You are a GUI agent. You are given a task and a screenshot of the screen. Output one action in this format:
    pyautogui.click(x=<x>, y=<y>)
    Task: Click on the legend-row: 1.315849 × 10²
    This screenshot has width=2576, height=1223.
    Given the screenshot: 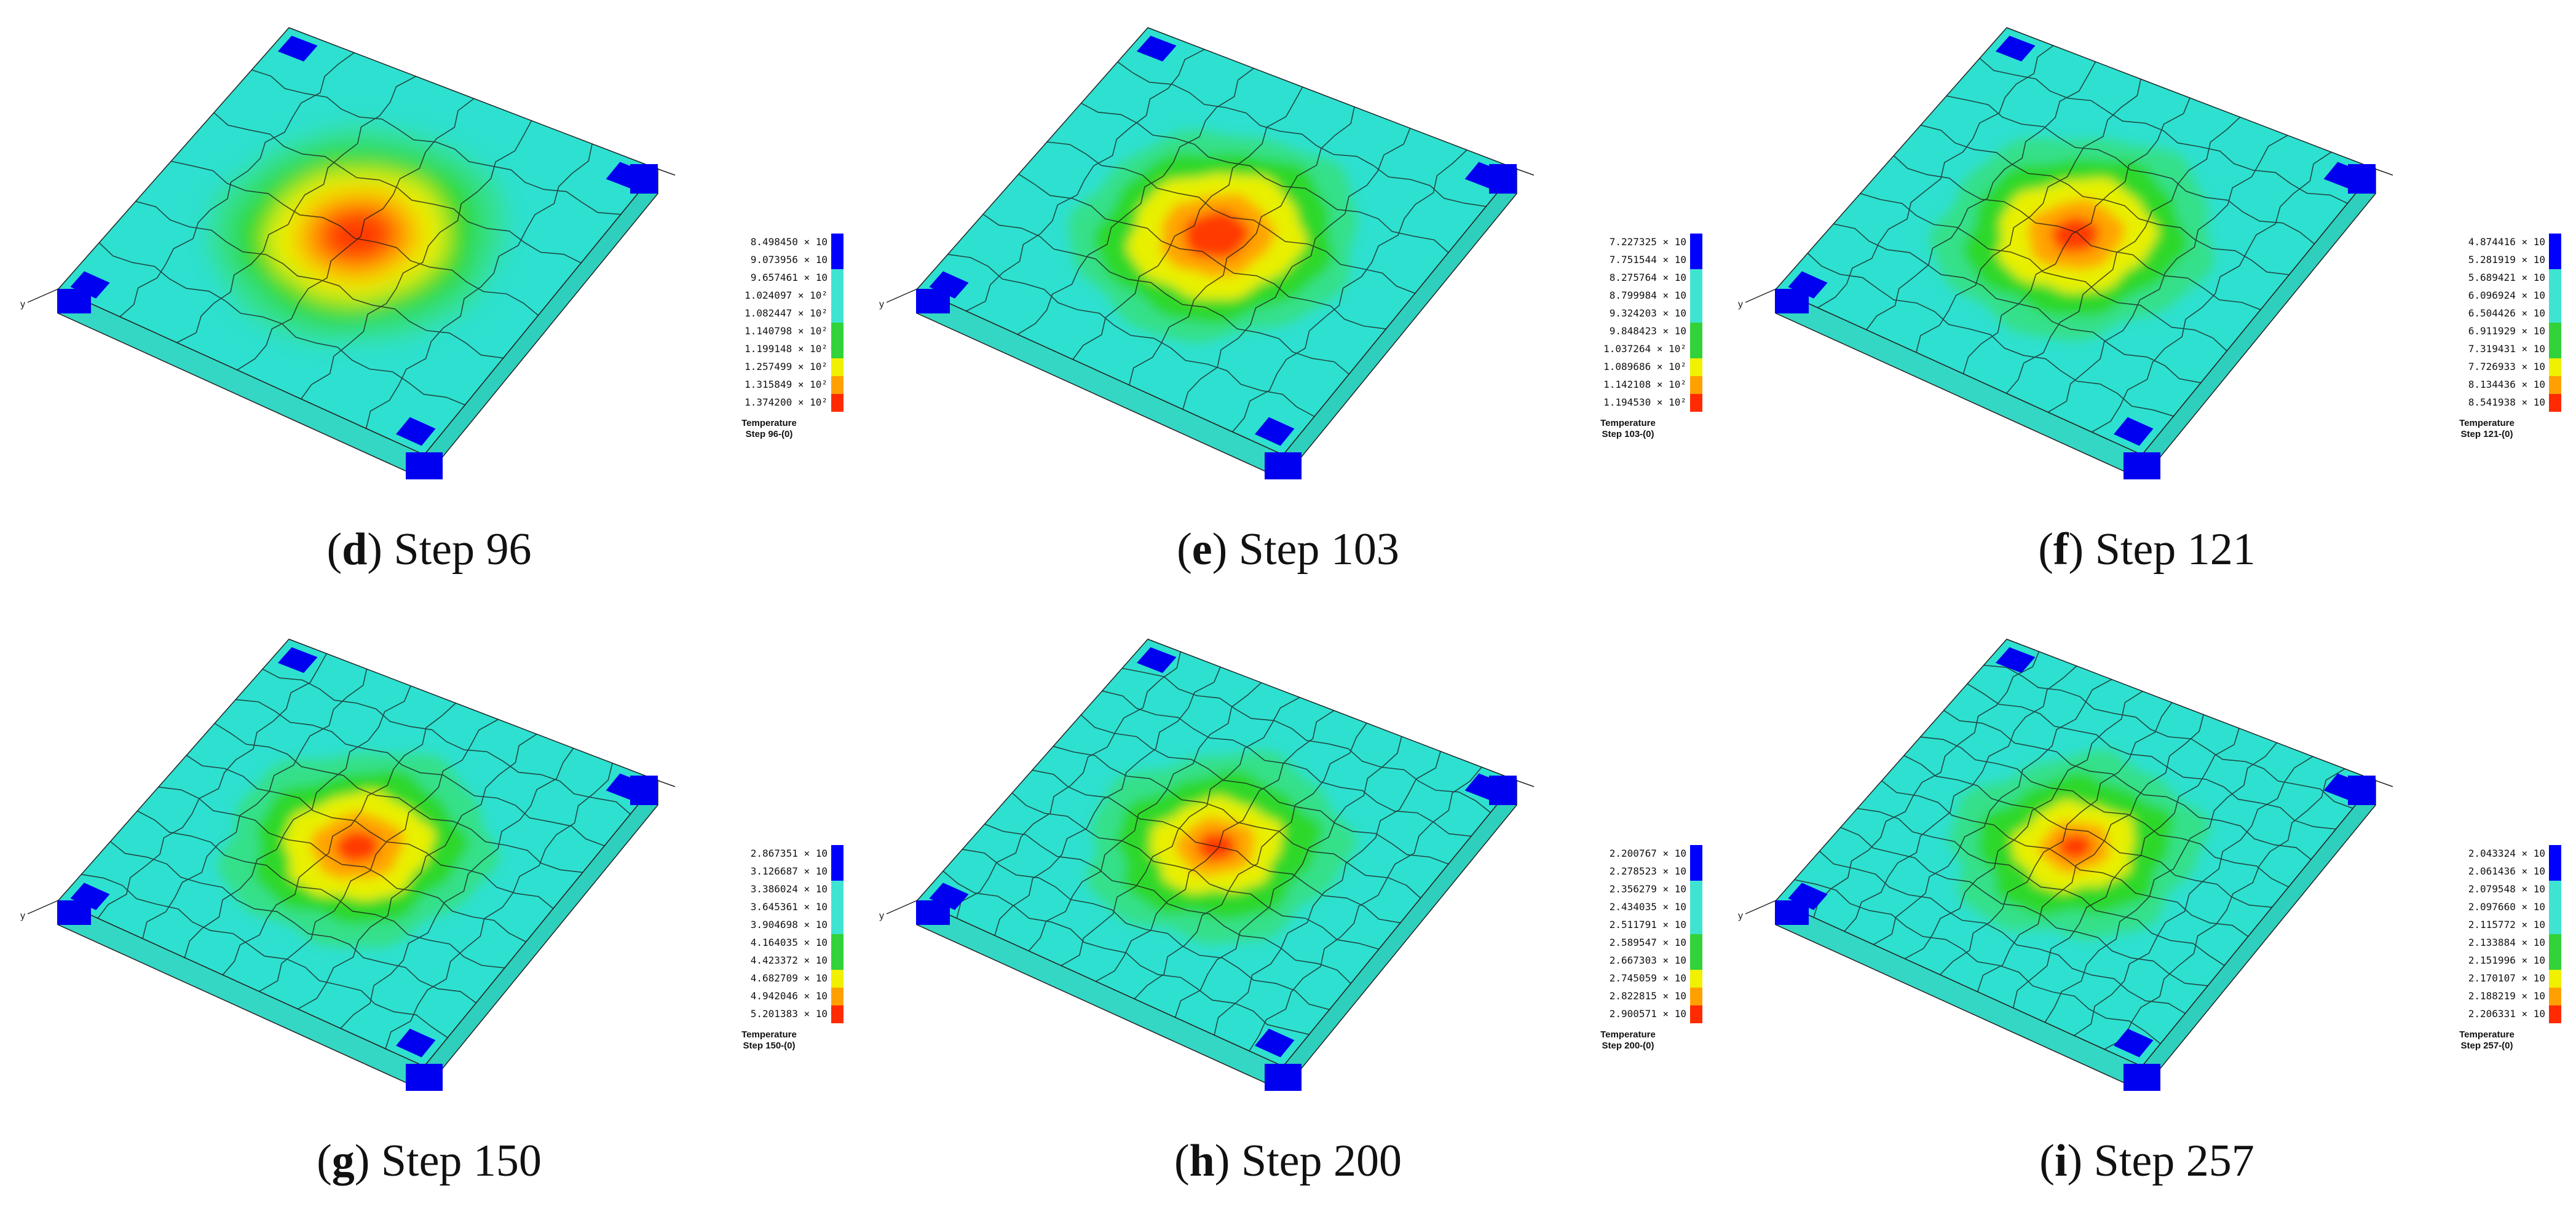 What is the action you would take?
    pyautogui.click(x=771, y=385)
    